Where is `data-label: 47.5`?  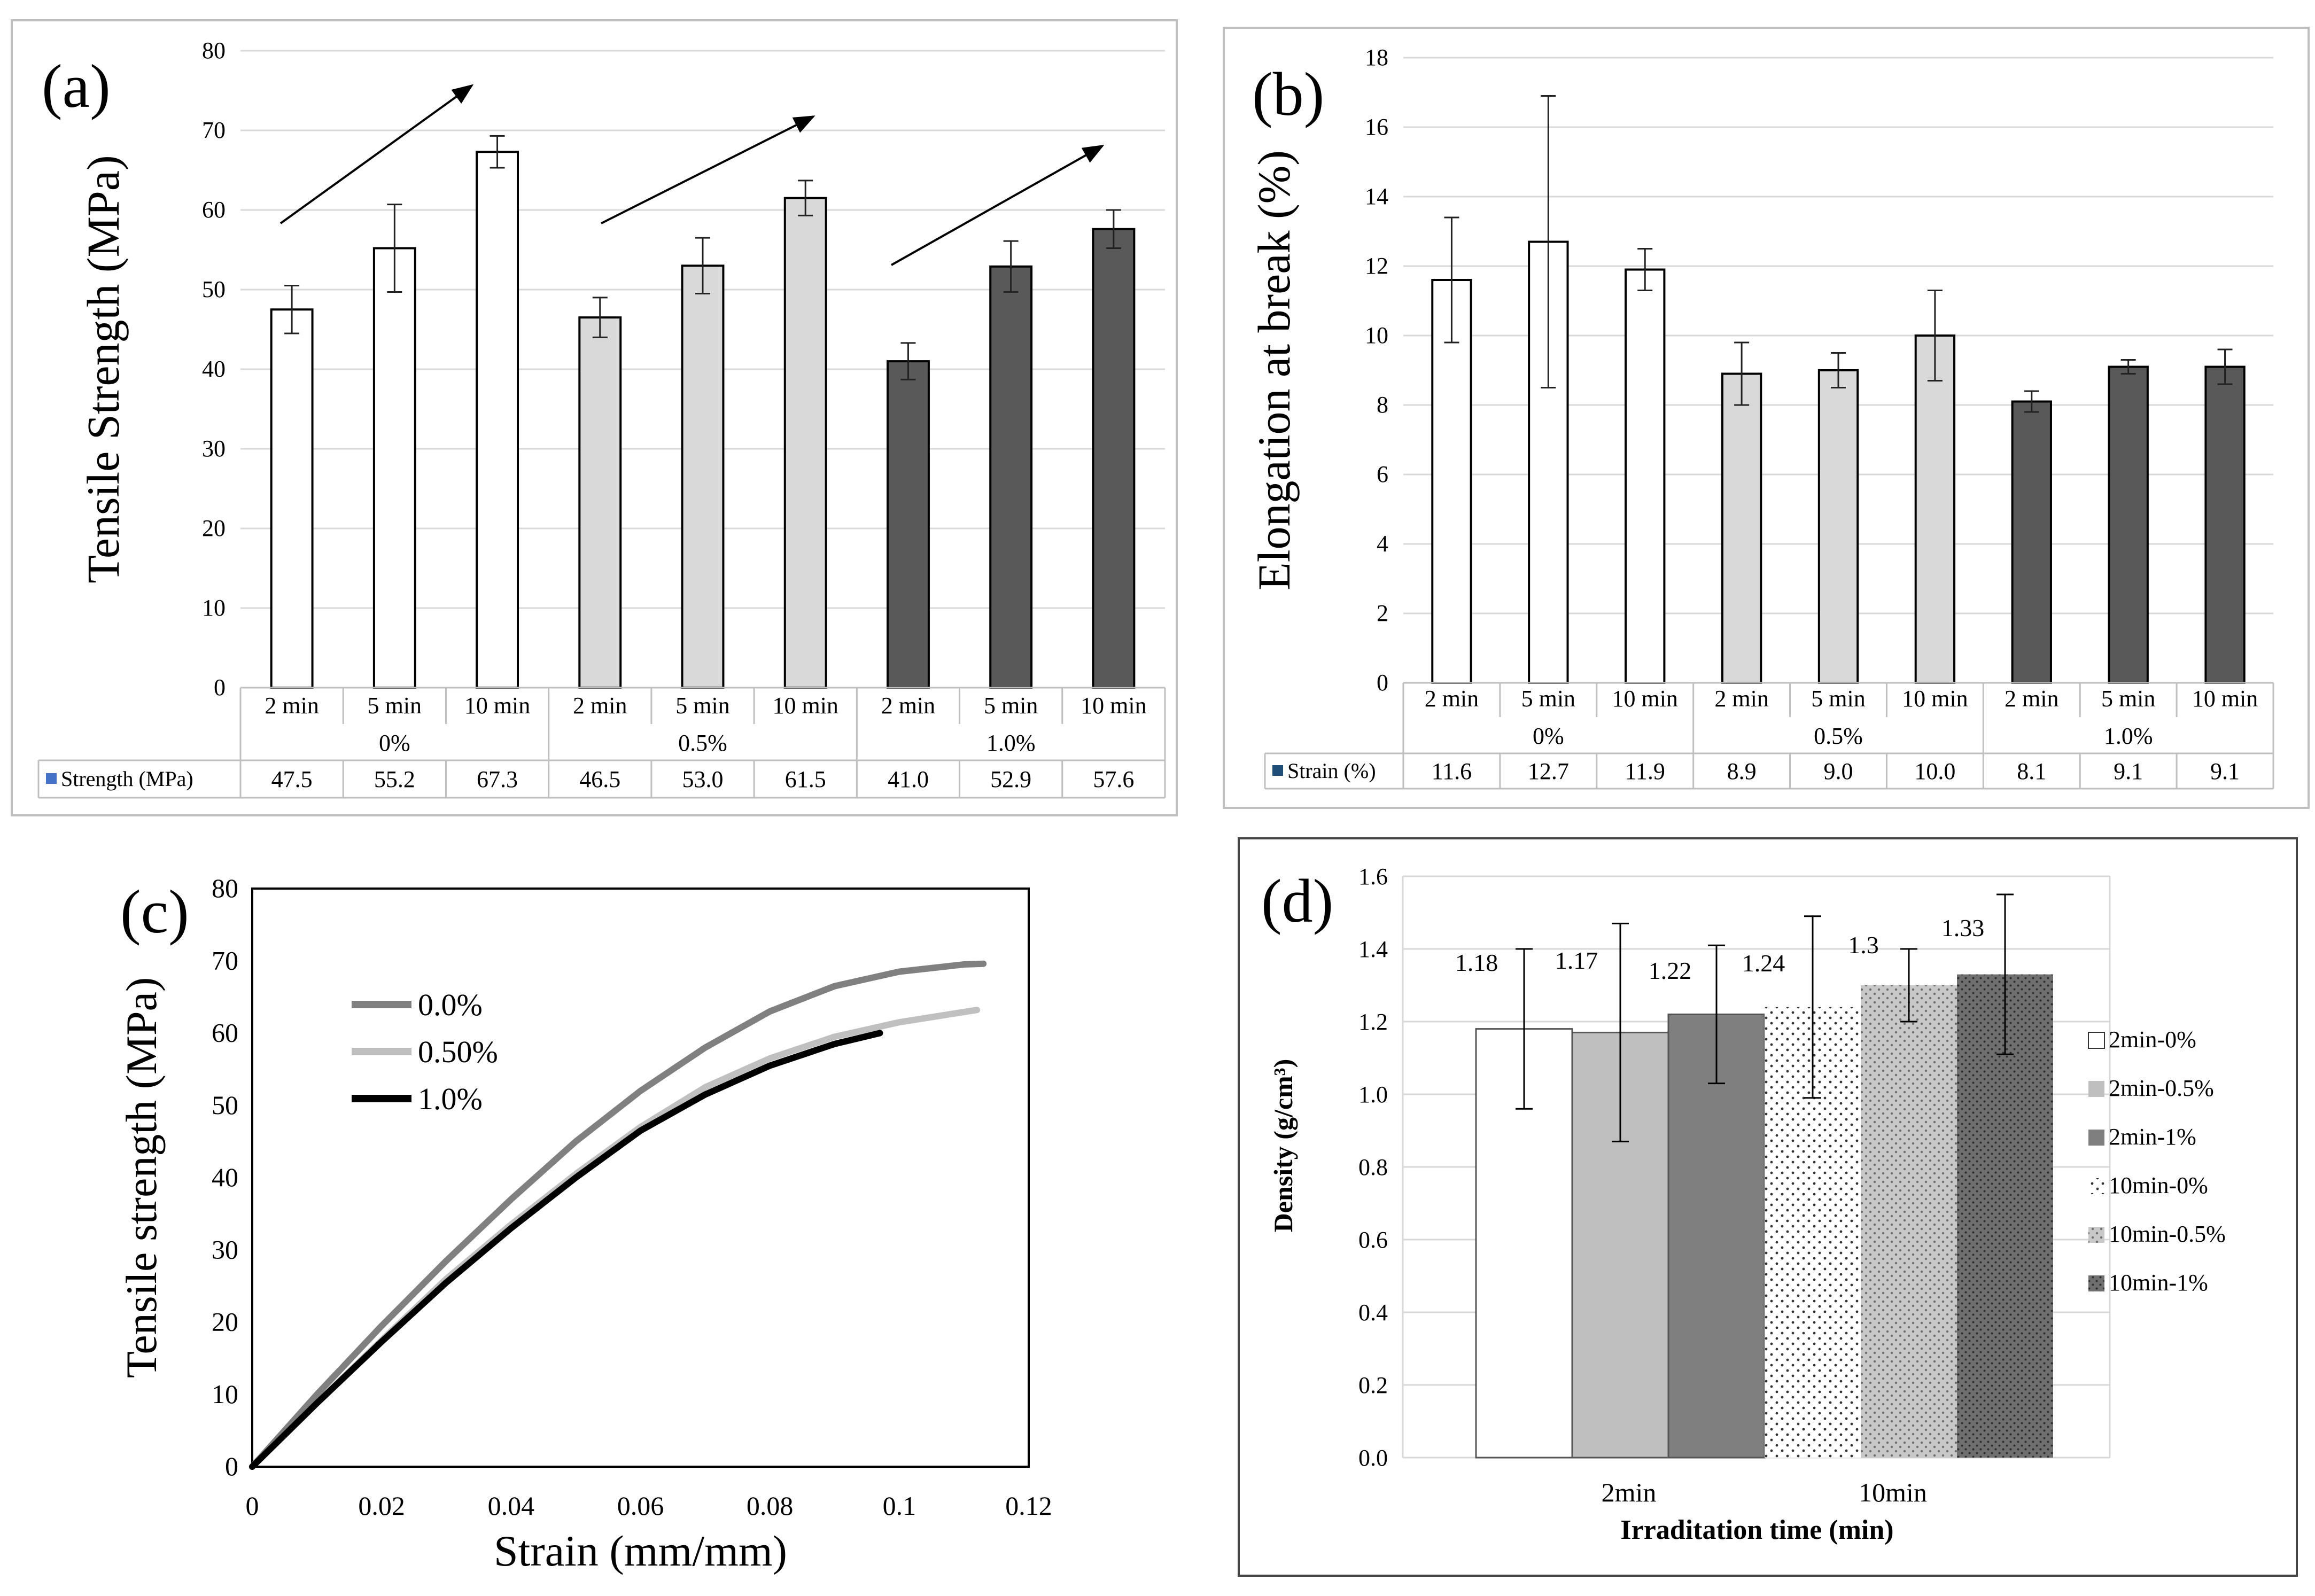 data-label: 47.5 is located at coordinates (292, 779).